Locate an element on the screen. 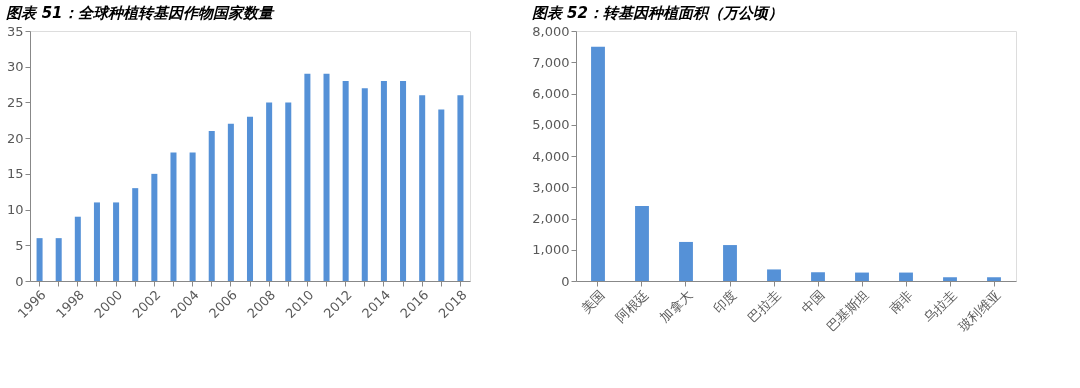  y-tick-label: 5,000 is located at coordinates (551, 125).